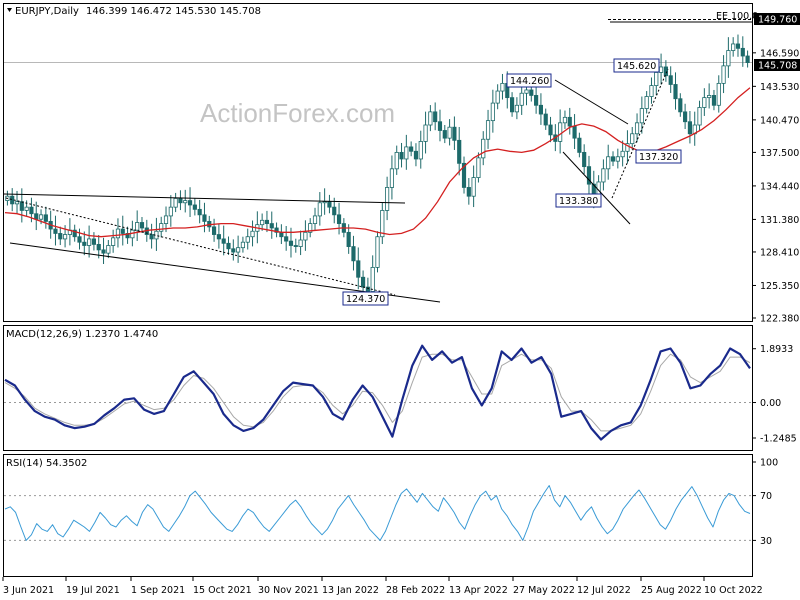  Describe the element at coordinates (173, 11) in the screenshot. I see `ohlc-readout: 146.399 146.472 145.530 145.708` at that location.